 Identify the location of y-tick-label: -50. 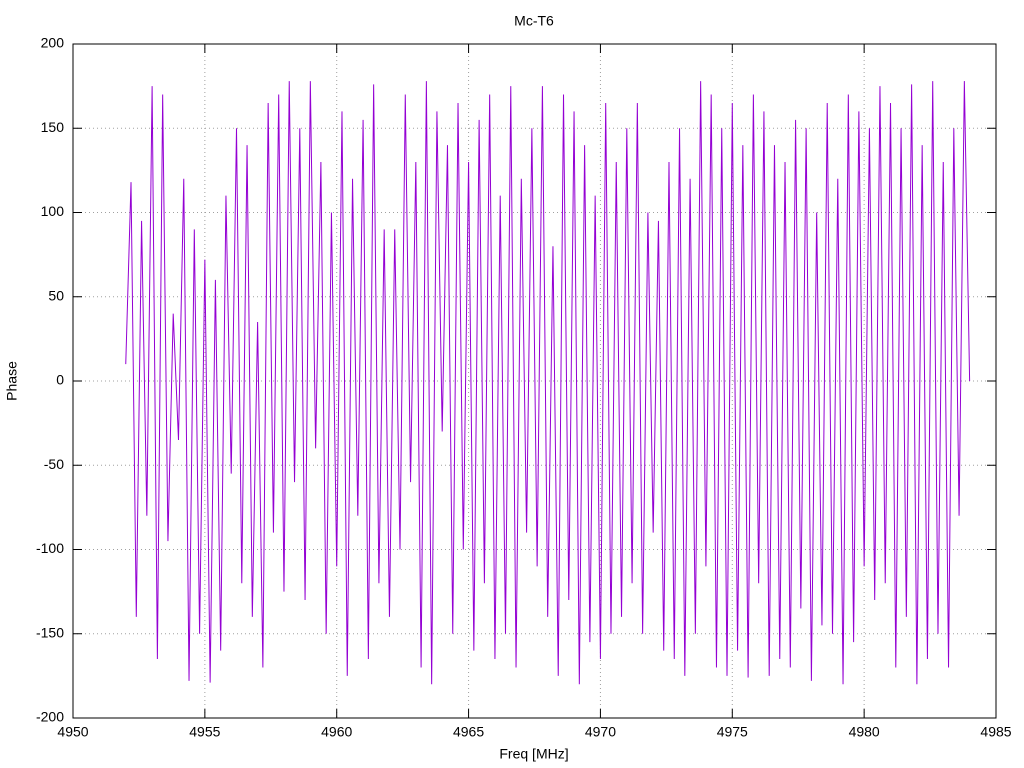
(54, 464).